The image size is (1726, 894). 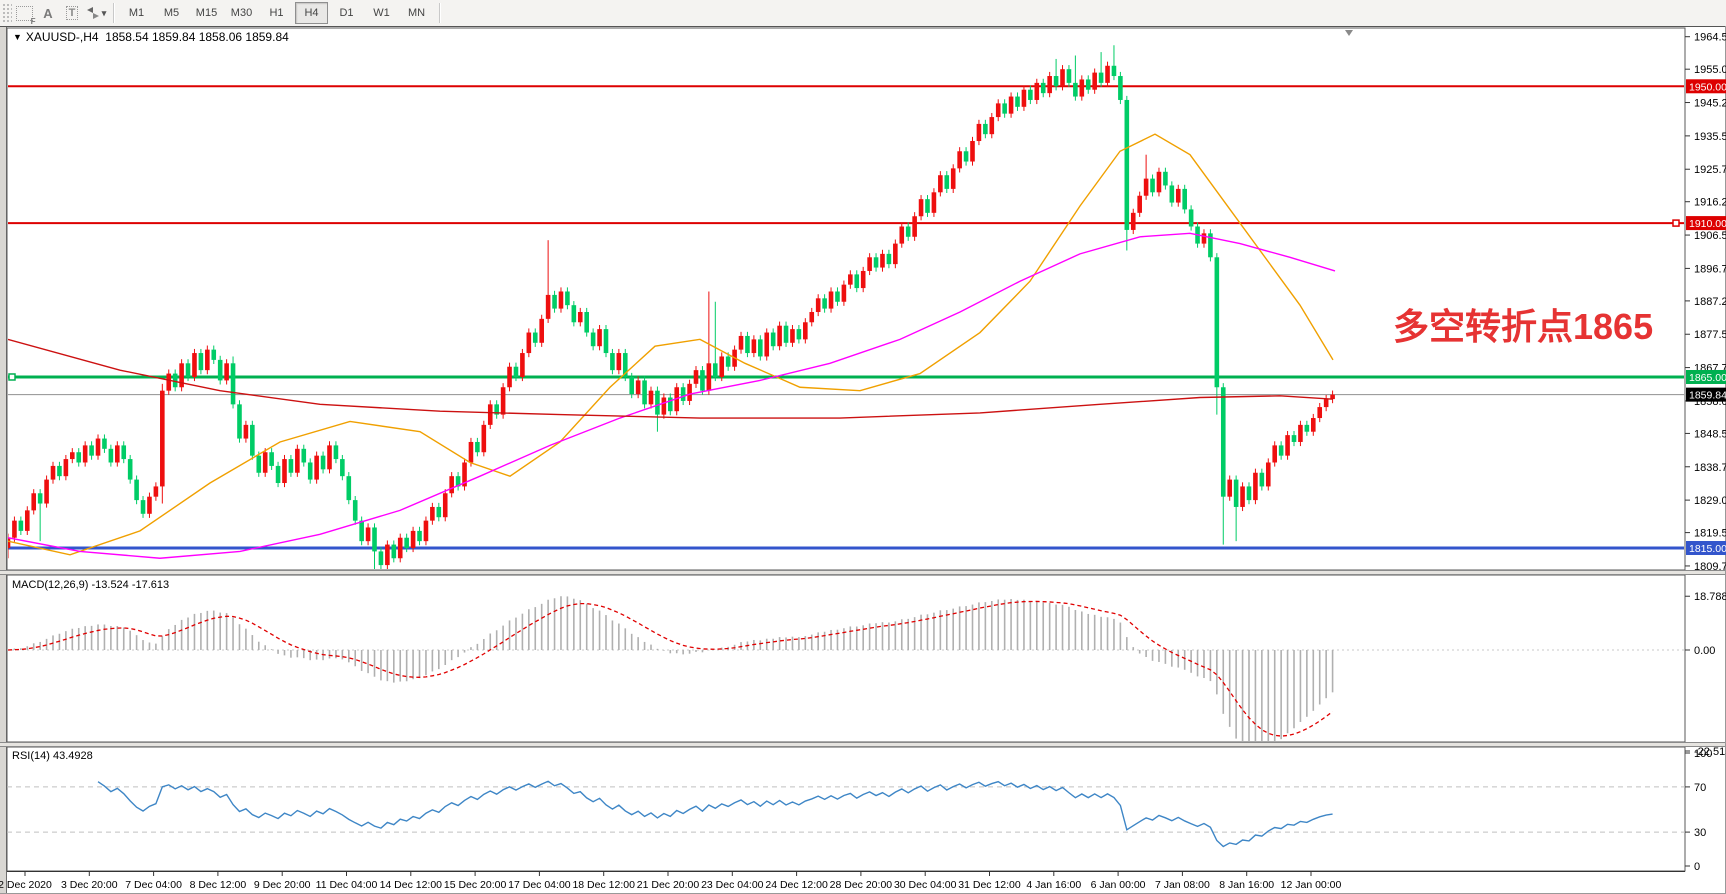 What do you see at coordinates (603, 885) in the screenshot?
I see `time-axis-label: 18 Dec 12:00` at bounding box center [603, 885].